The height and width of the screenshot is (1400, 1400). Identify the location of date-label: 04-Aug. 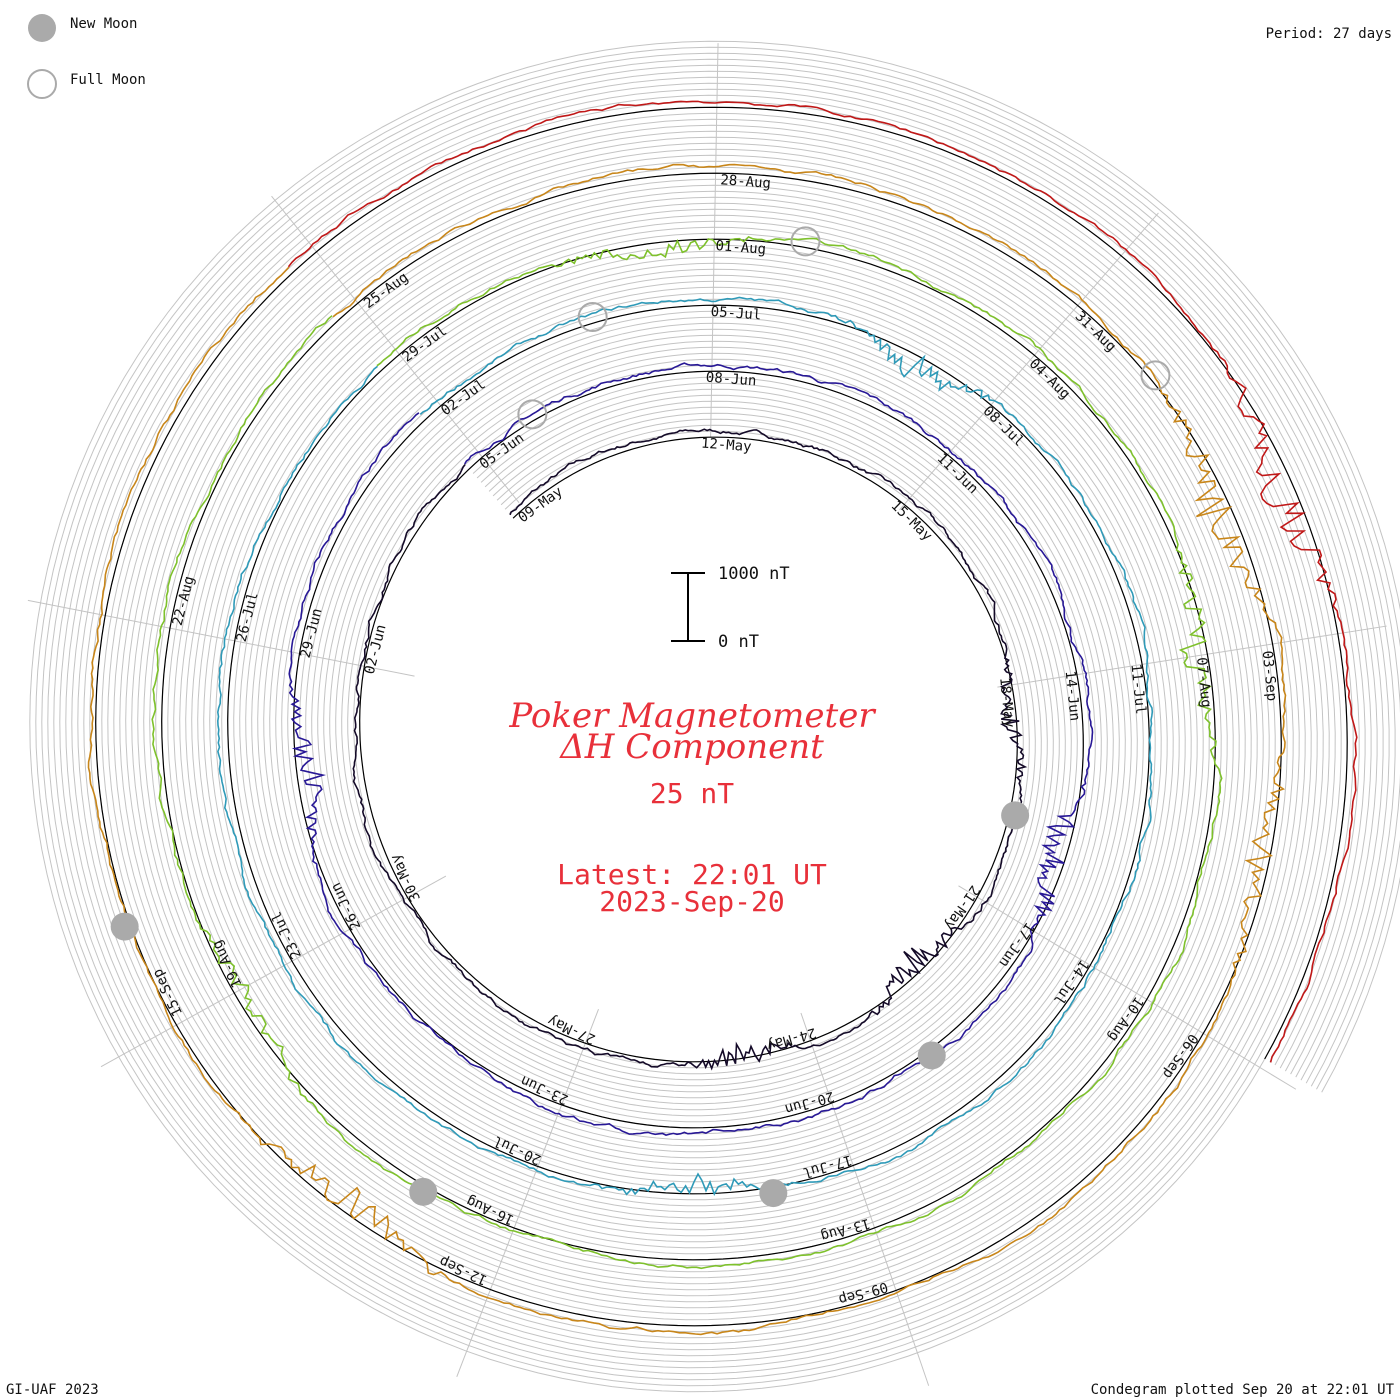
(1049, 379).